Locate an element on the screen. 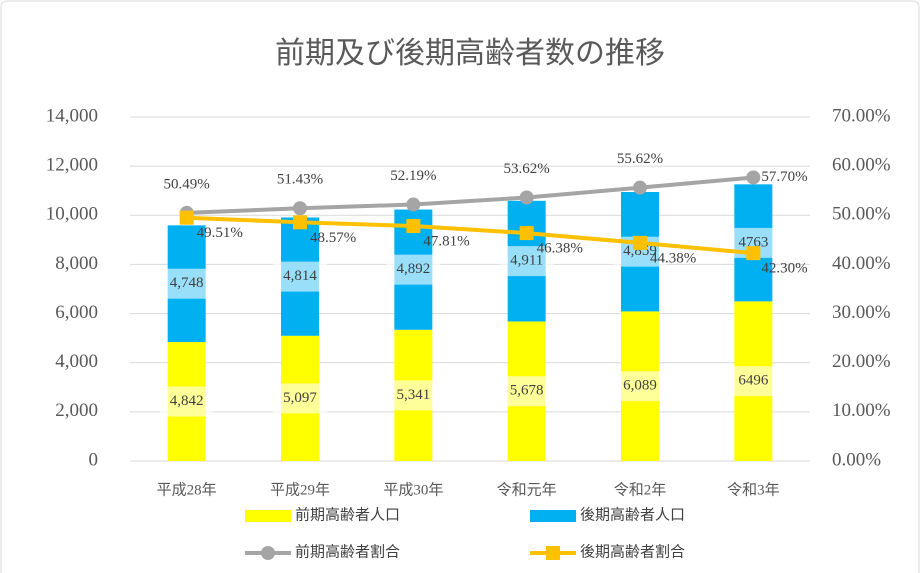  y-tick-label: 12,000 is located at coordinates (72, 165).